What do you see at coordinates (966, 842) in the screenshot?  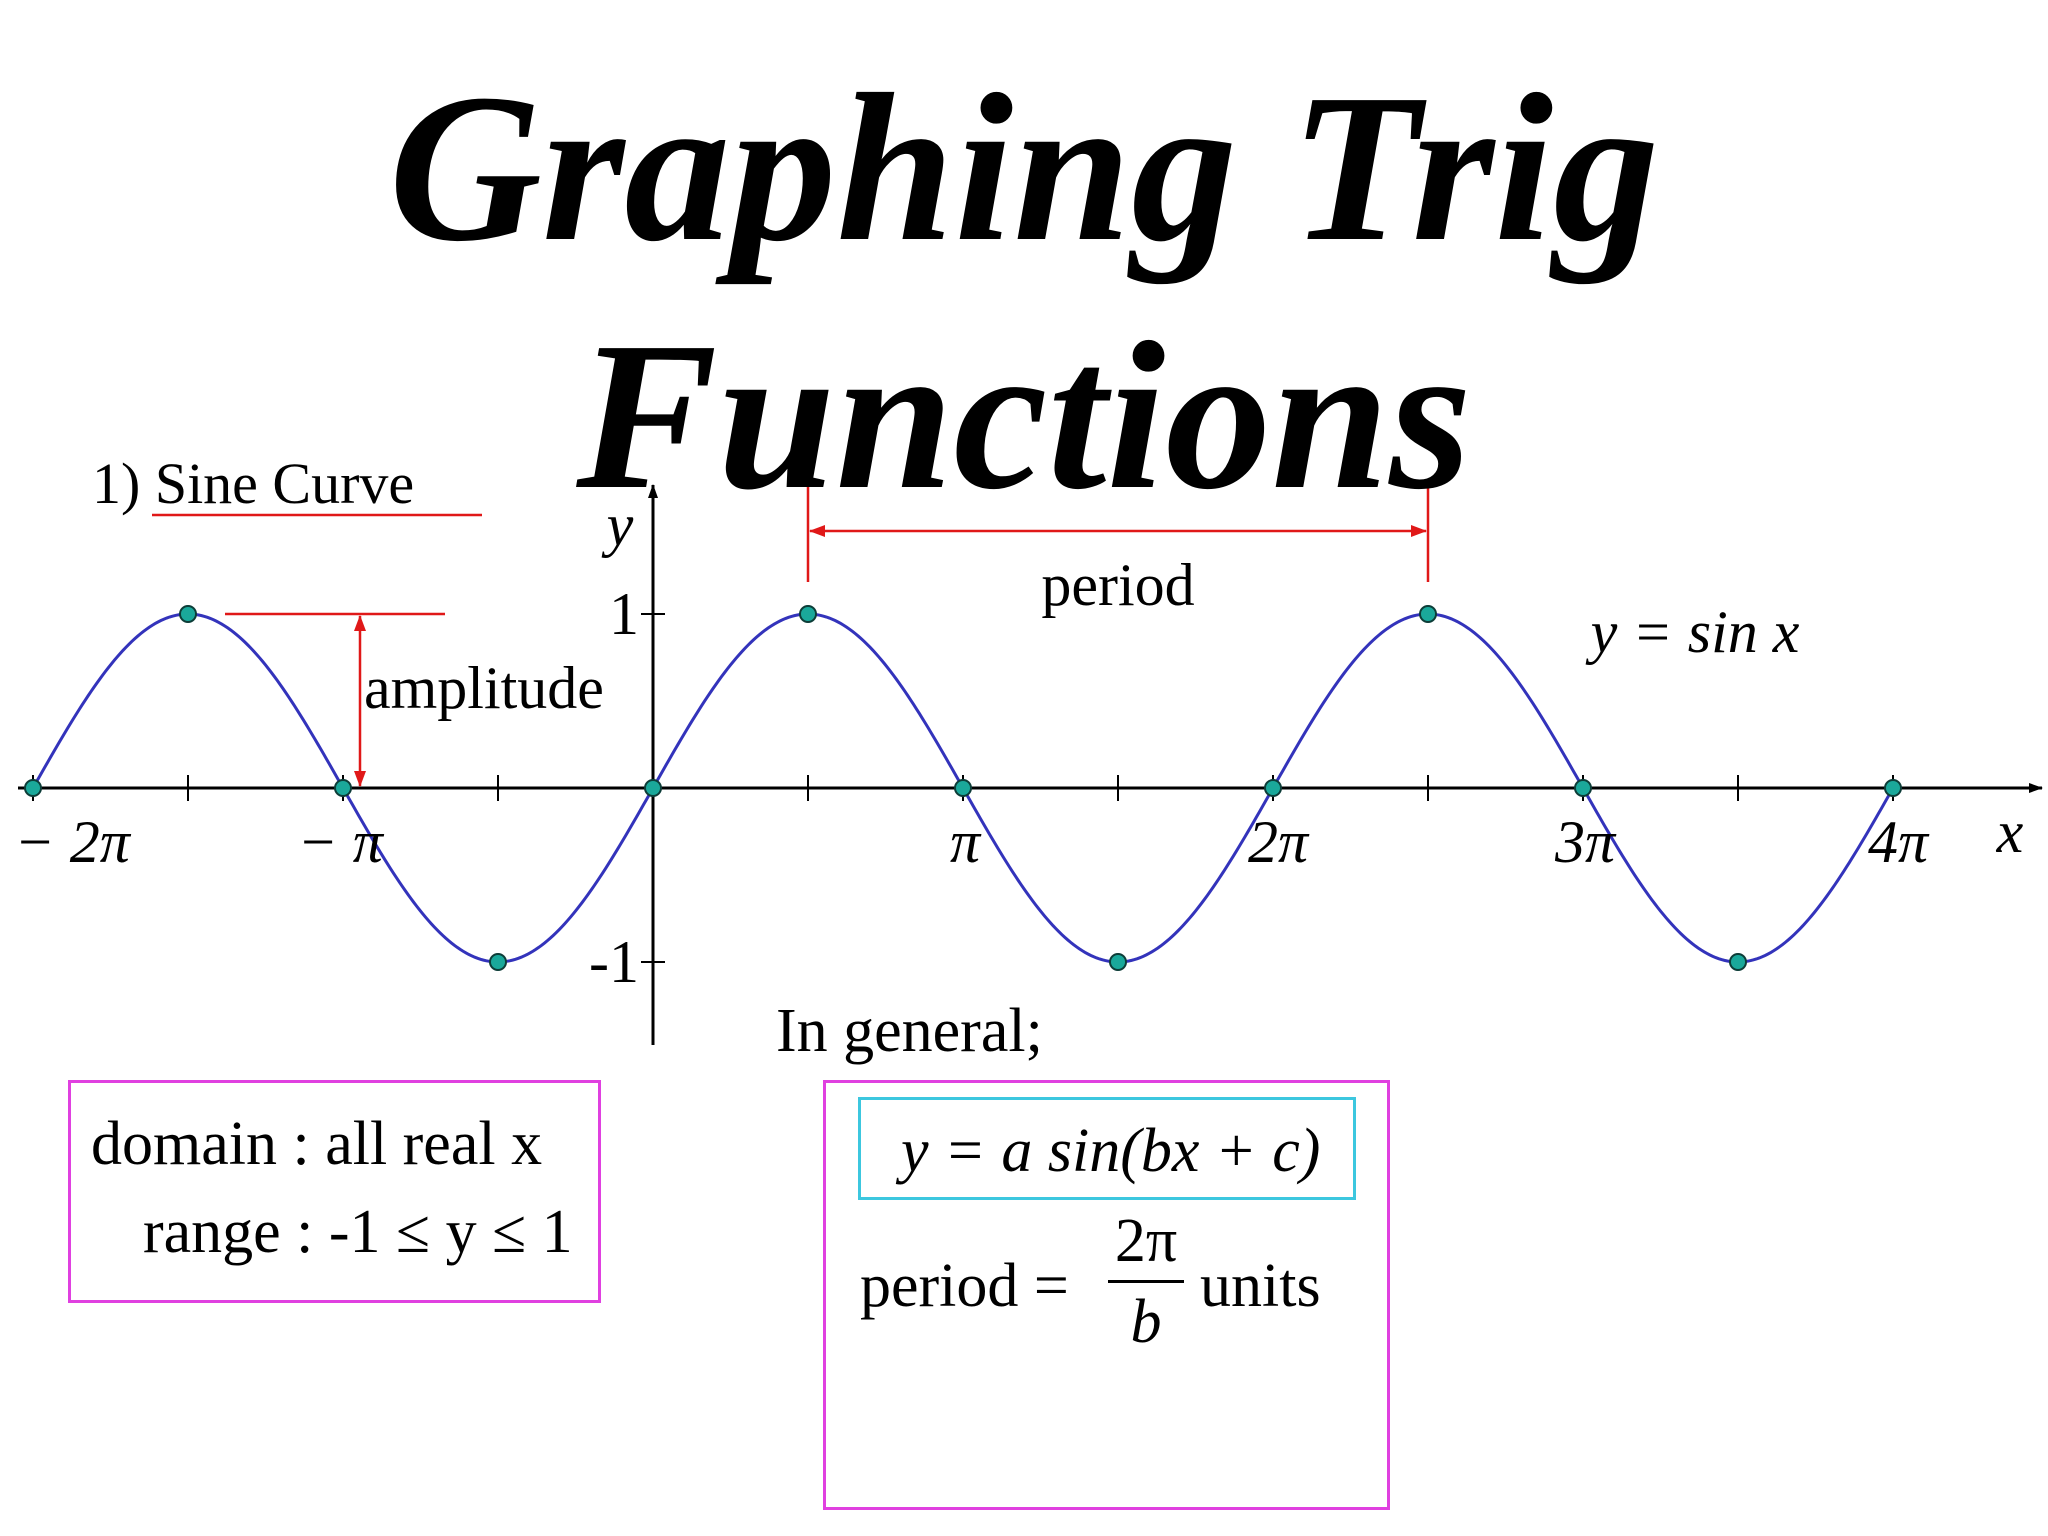 I see `x-tick-label: π` at bounding box center [966, 842].